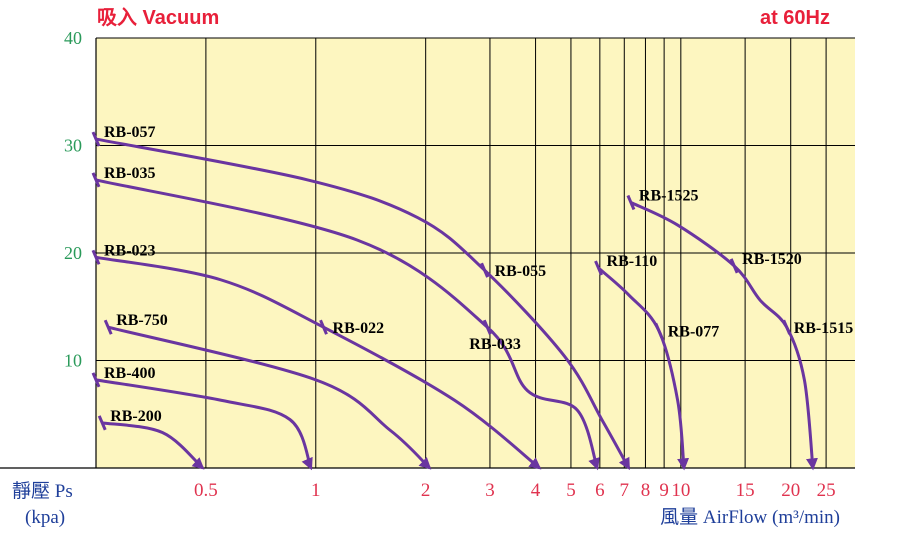 The image size is (901, 549). Describe the element at coordinates (426, 490) in the screenshot. I see `x-tick-label: 2` at that location.